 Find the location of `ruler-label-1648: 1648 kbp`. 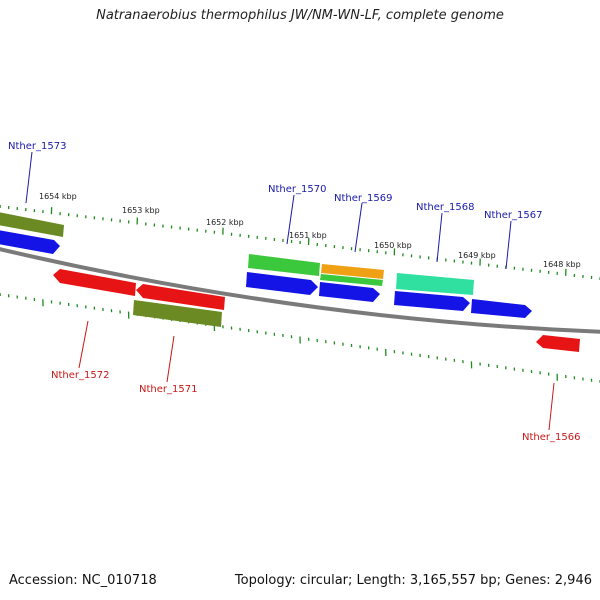

ruler-label-1648: 1648 kbp is located at coordinates (562, 264).